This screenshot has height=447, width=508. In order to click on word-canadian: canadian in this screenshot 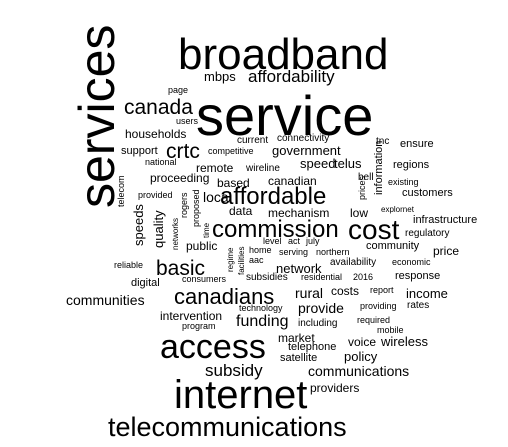, I will do `click(292, 181)`.